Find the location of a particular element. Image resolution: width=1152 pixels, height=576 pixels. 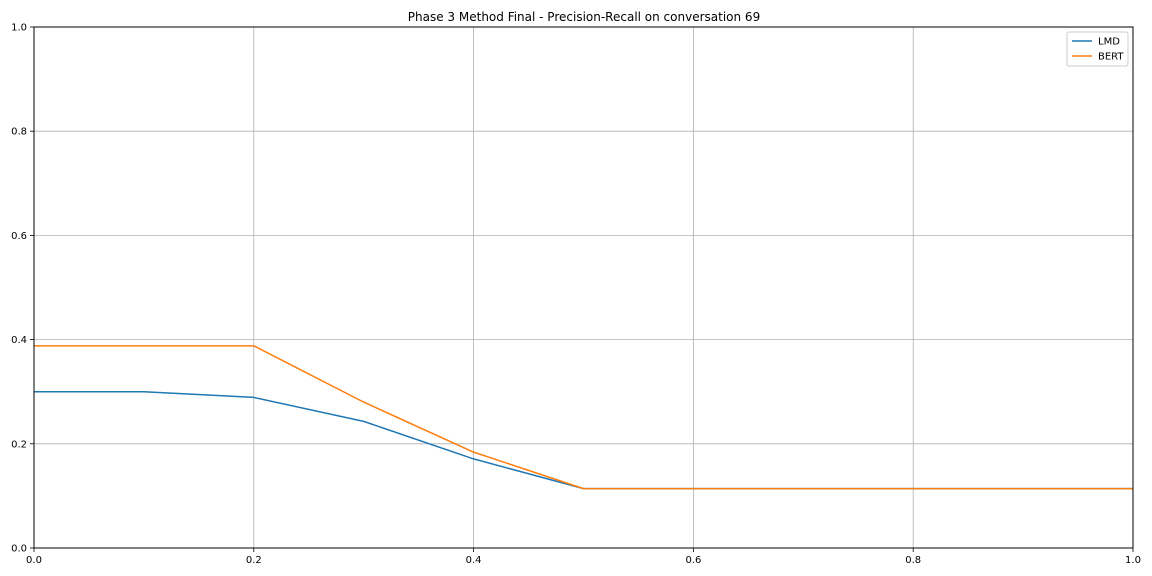

x-tick-label: 0.0 is located at coordinates (34, 560).